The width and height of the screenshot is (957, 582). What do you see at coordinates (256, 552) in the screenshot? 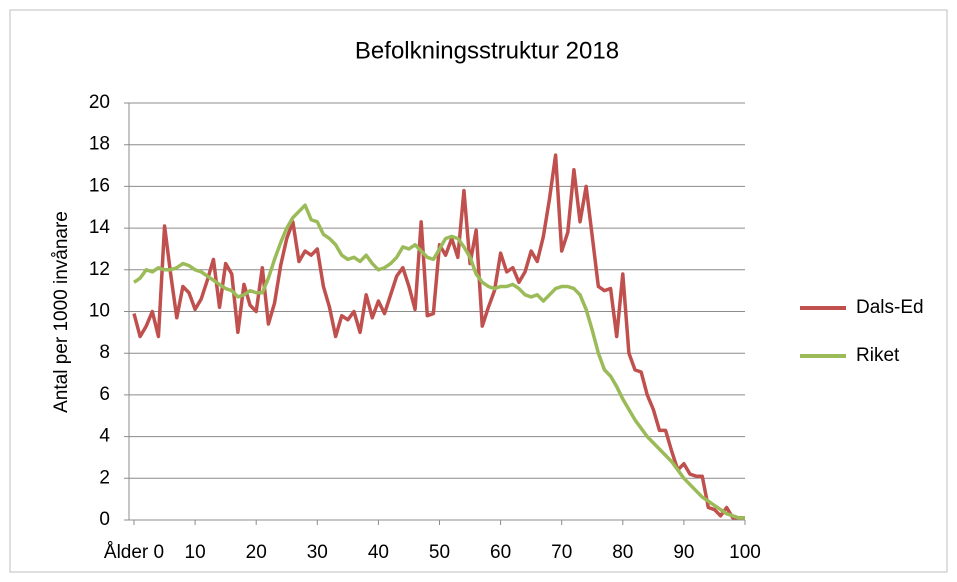
I see `x-tick-label: 20` at bounding box center [256, 552].